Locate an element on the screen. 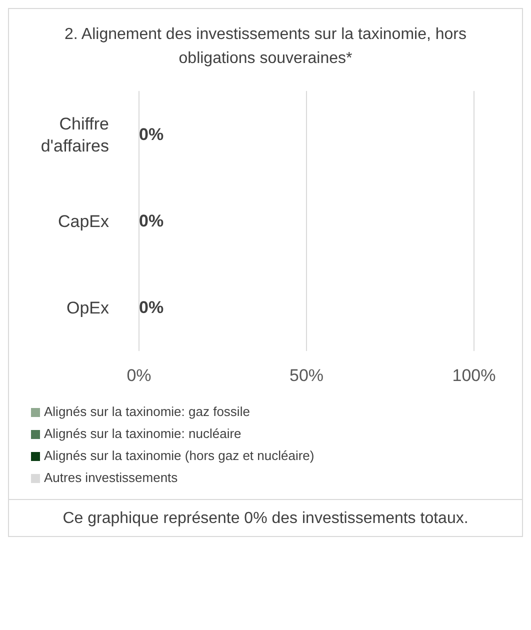  y-tick-label: Chiffre d'affaires is located at coordinates (74, 134).